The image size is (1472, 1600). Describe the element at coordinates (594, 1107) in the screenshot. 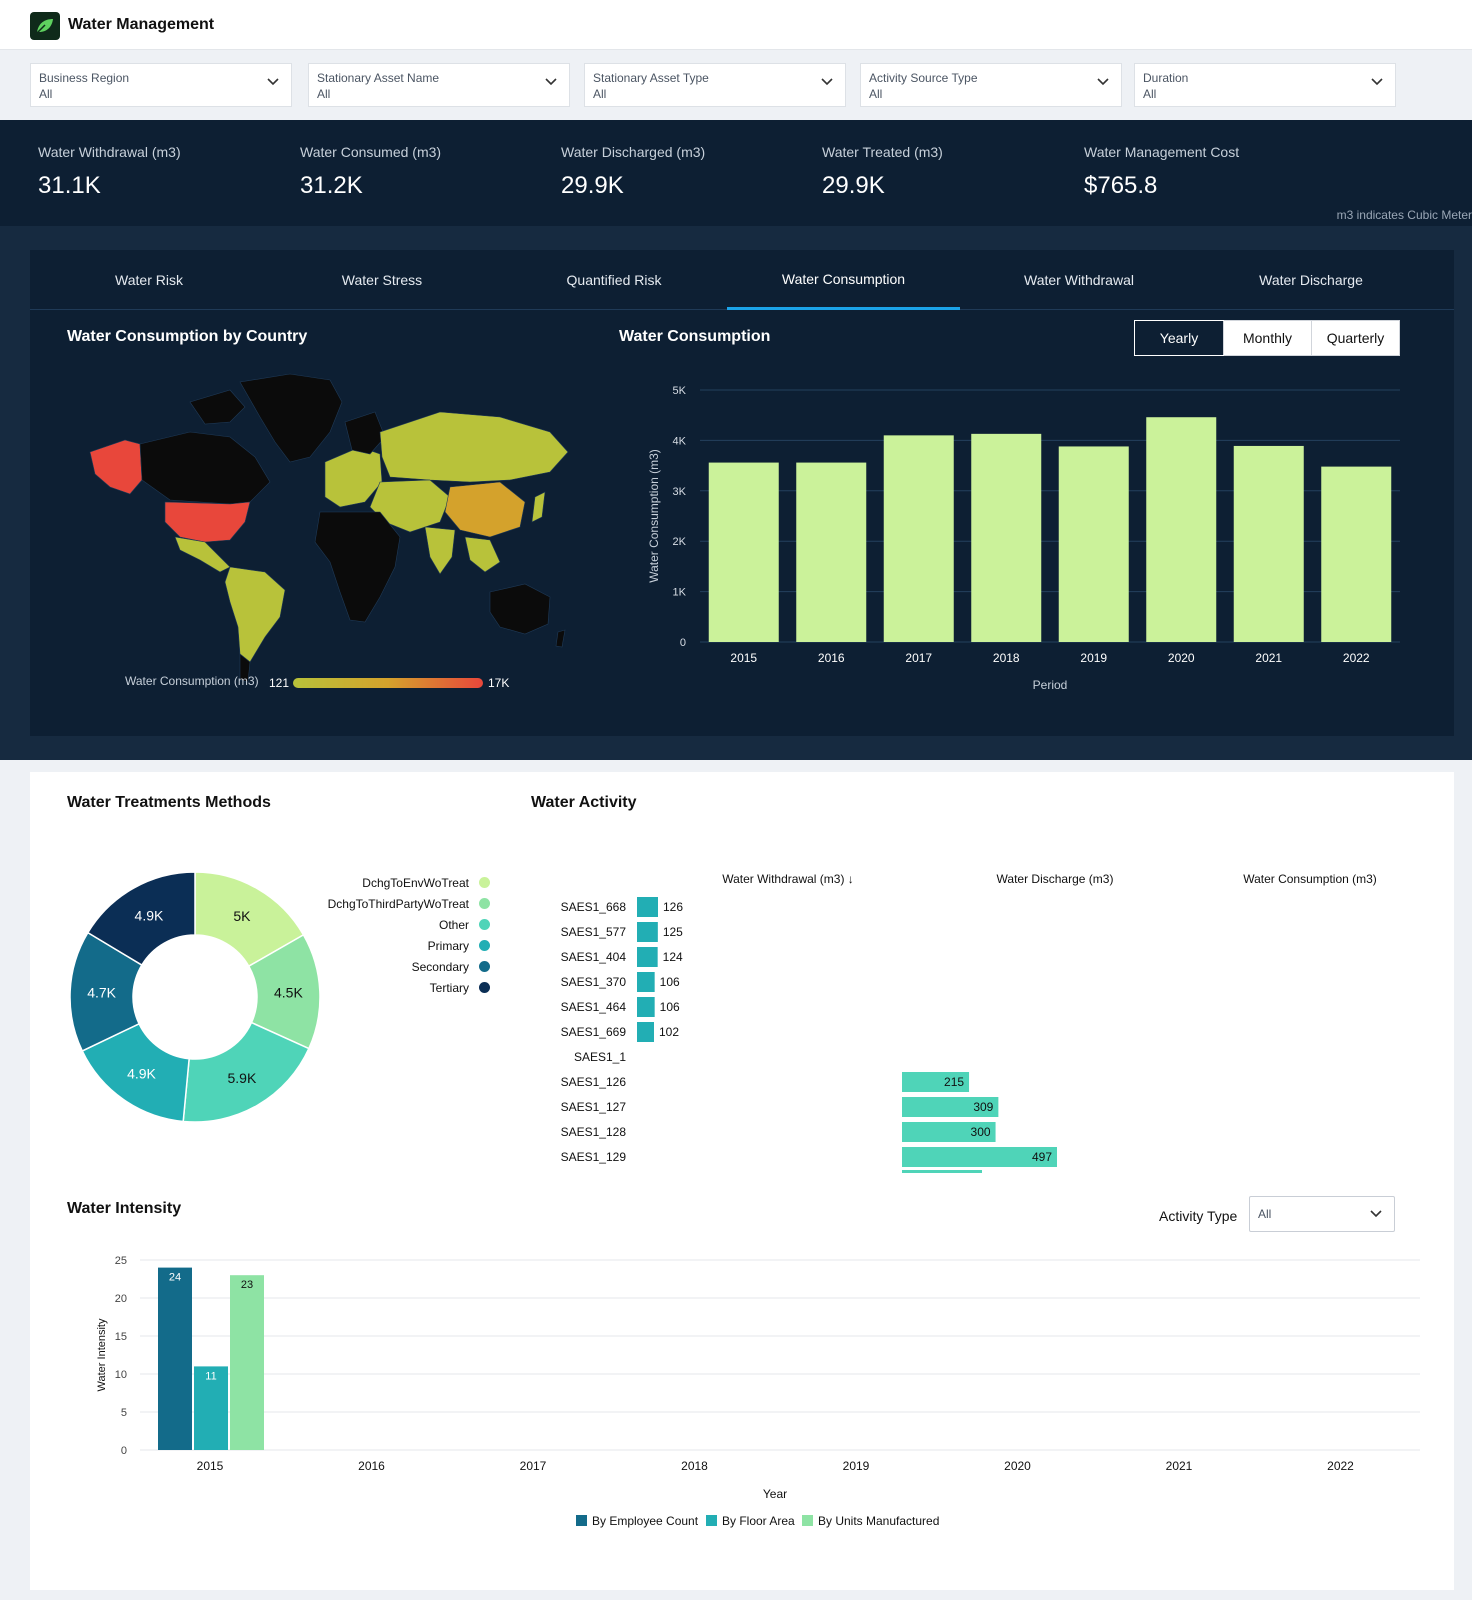

I see `row-label: SAES1_127` at that location.